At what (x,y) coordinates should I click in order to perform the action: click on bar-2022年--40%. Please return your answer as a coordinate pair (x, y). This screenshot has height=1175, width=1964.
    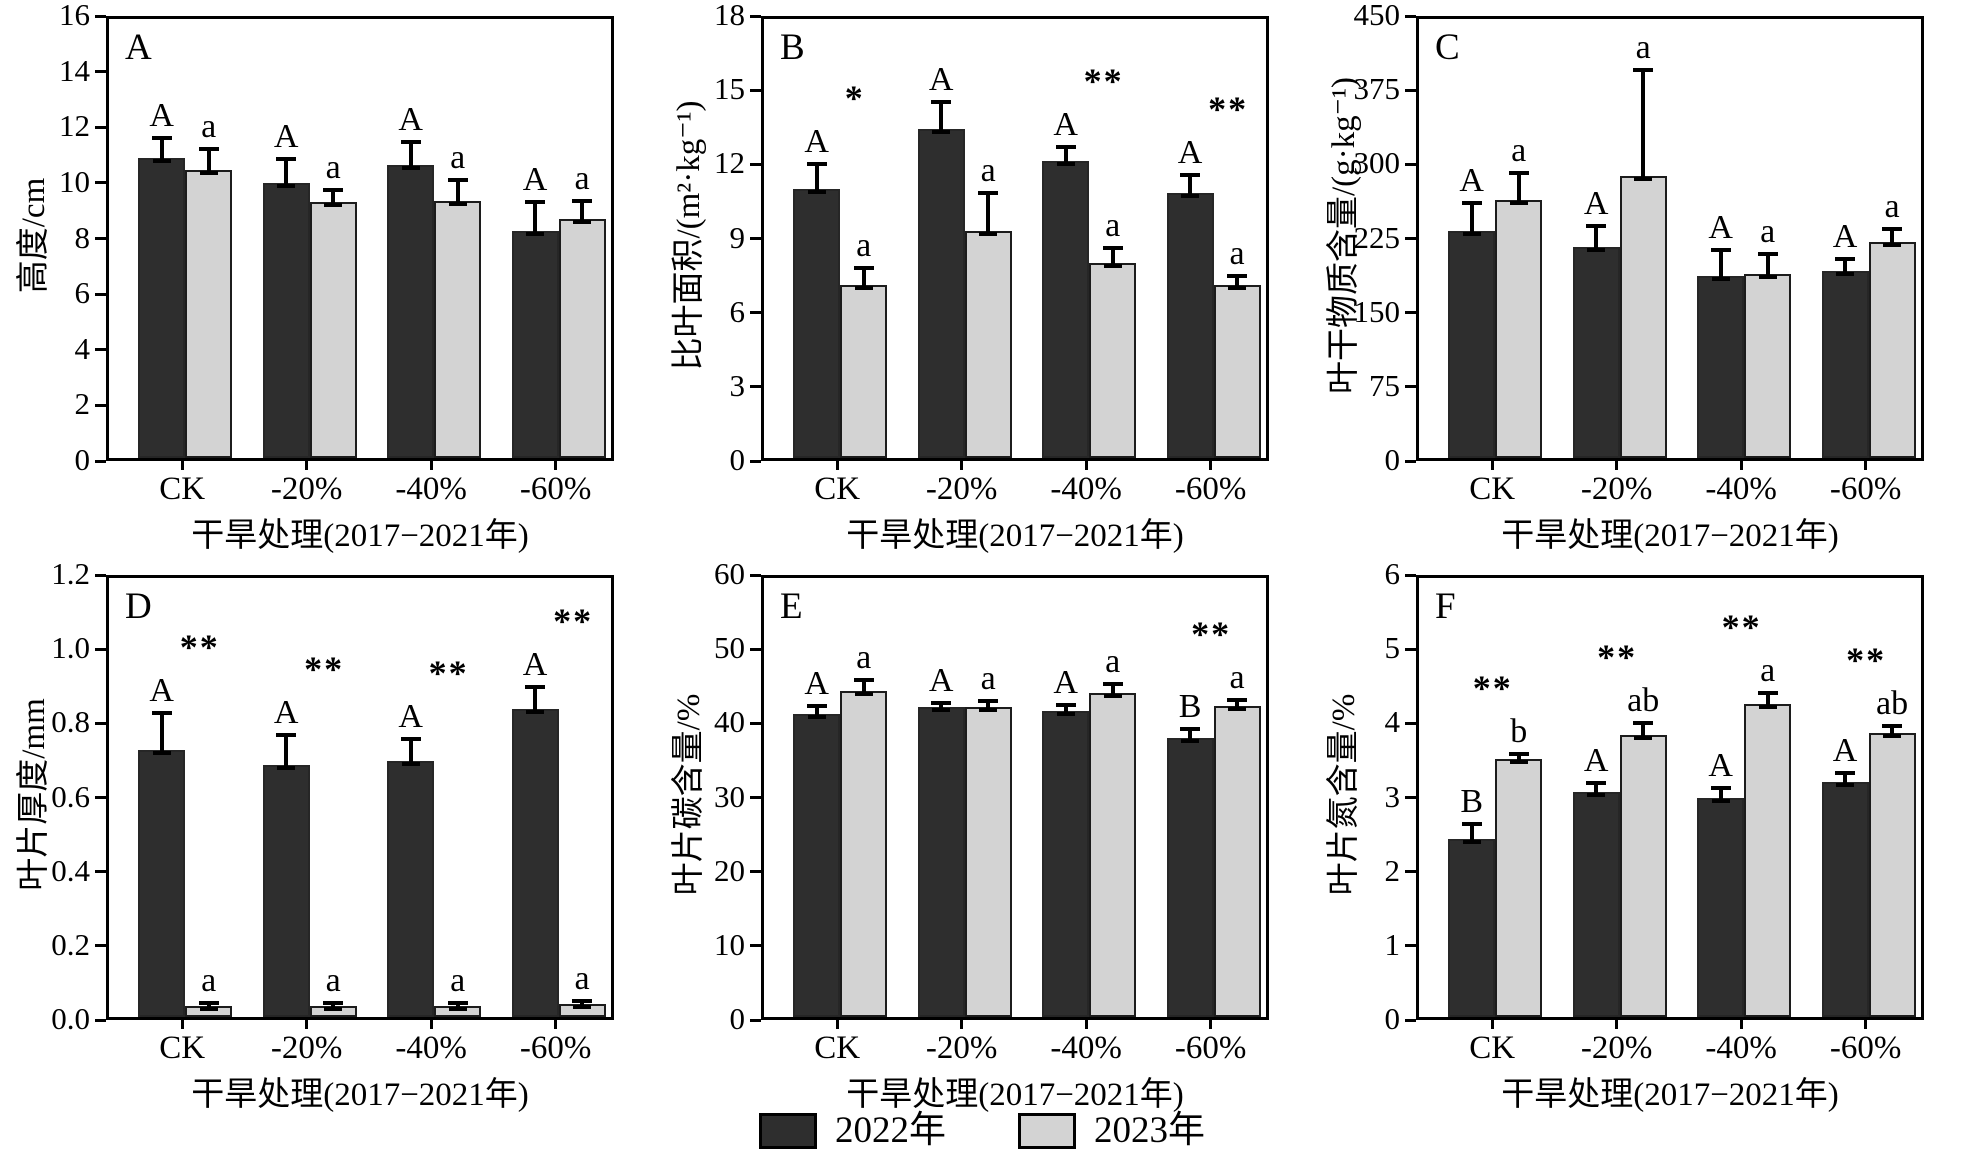
    Looking at the image, I should click on (1721, 907).